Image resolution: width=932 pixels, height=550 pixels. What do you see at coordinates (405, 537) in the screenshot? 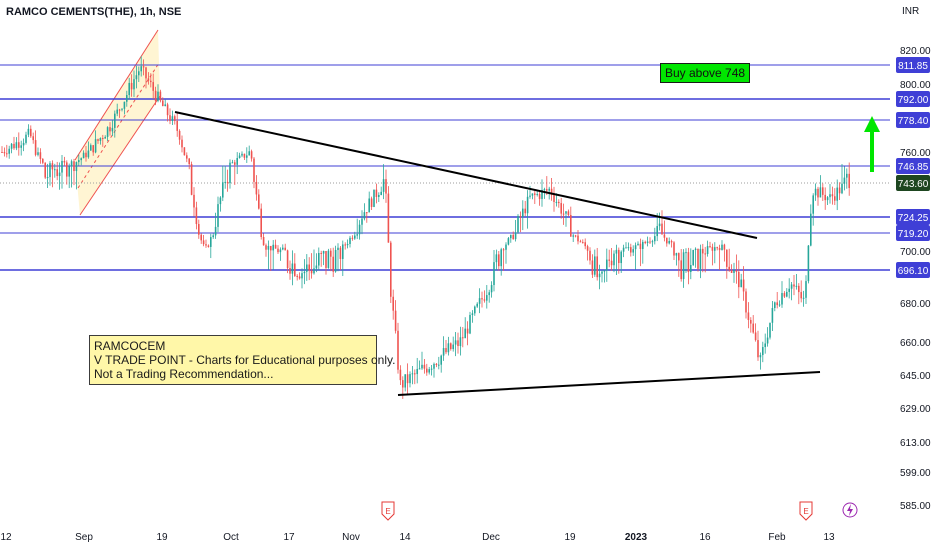
I see `x-tick-label: 14` at bounding box center [405, 537].